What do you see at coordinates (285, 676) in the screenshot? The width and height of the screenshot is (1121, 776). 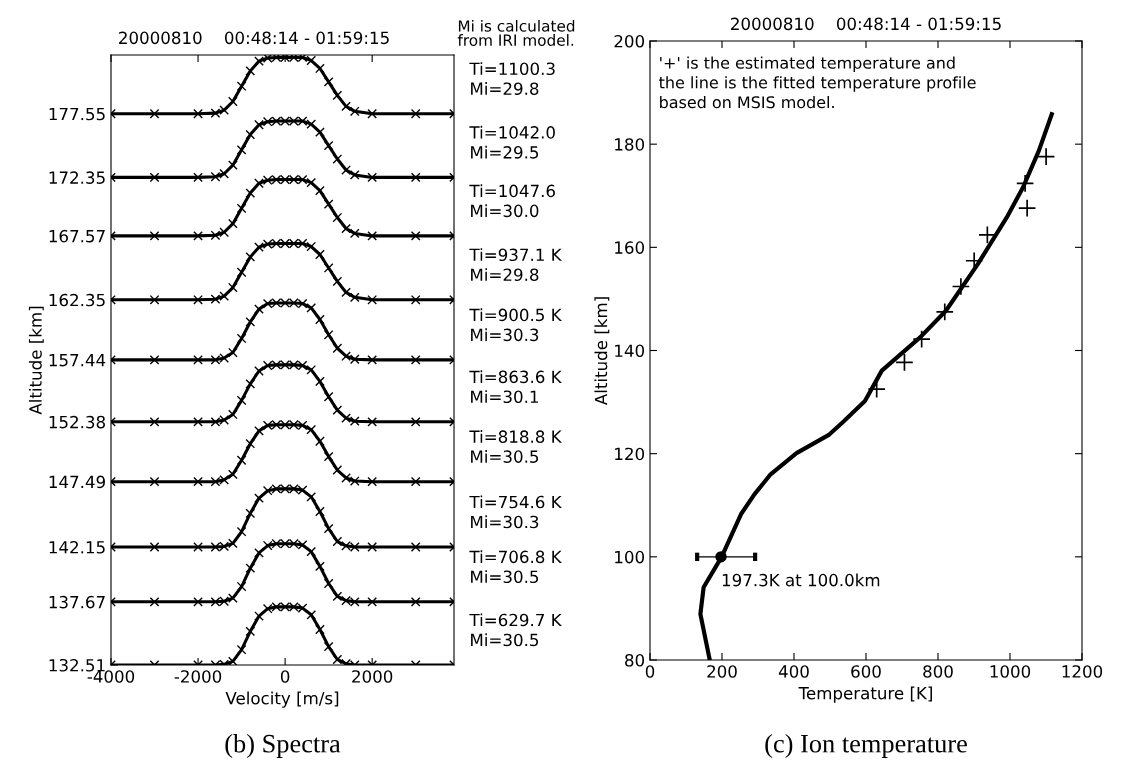 I see `x-tick-label: 0` at bounding box center [285, 676].